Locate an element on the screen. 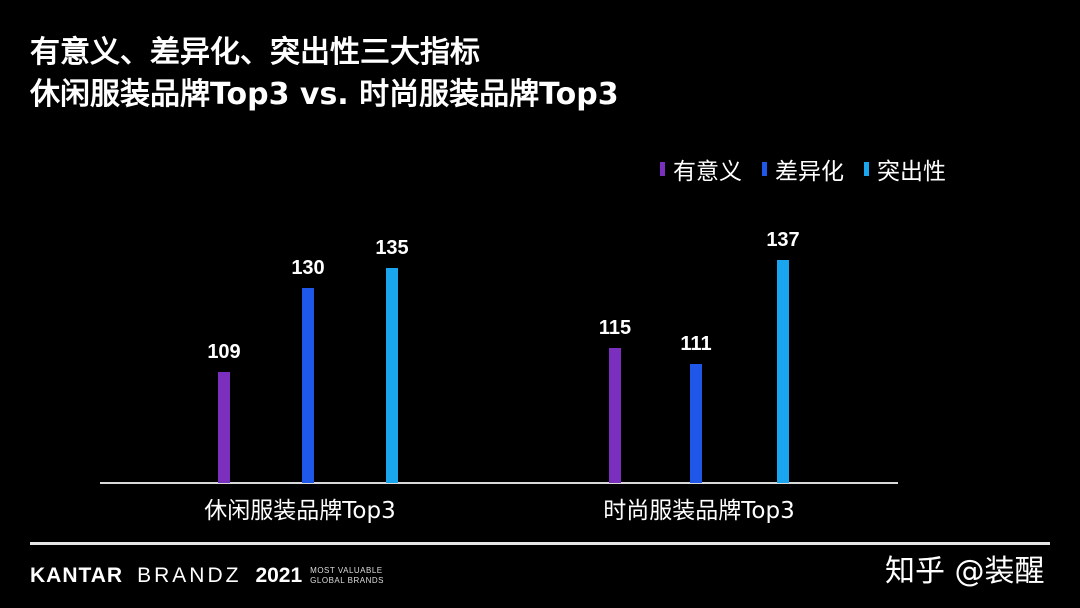  title-line-2: 休闲服装品牌Top3 vs. 时尚服装品牌Top3 is located at coordinates (324, 94).